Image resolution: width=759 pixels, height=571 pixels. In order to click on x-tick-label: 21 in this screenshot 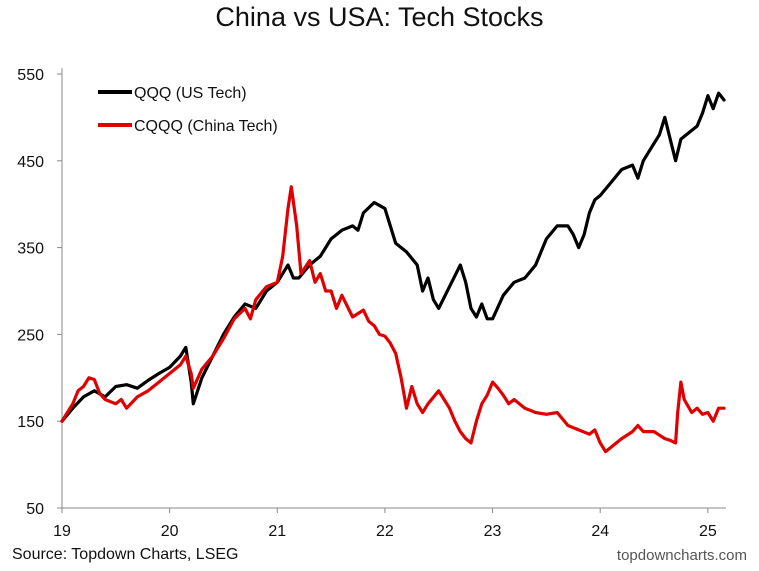, I will do `click(277, 531)`.